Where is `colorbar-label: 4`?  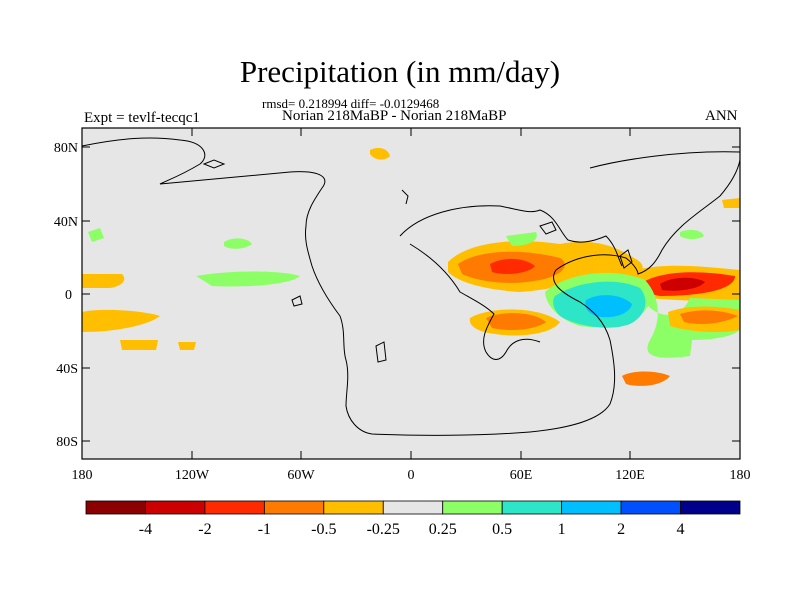 colorbar-label: 4 is located at coordinates (681, 529).